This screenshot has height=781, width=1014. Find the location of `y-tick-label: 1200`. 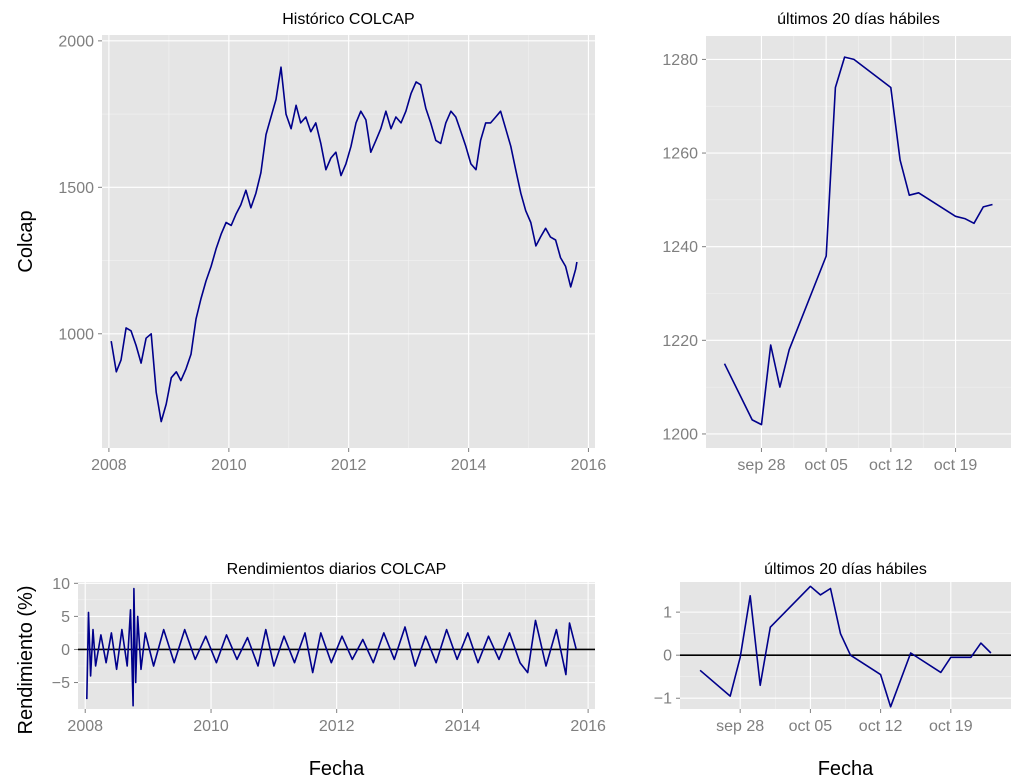

y-tick-label: 1200 is located at coordinates (680, 434).